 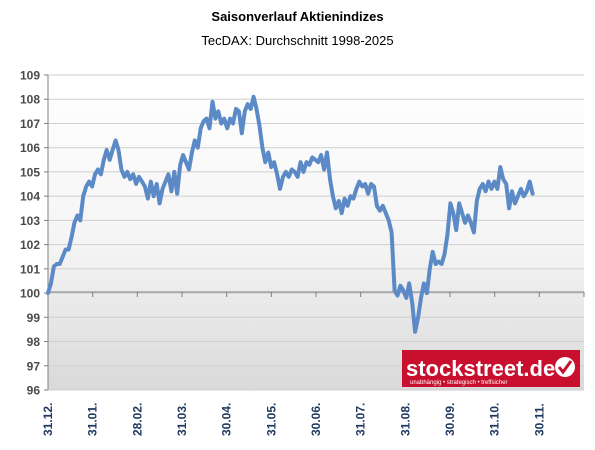 I want to click on x-tick-label: 28.02., so click(x=137, y=419).